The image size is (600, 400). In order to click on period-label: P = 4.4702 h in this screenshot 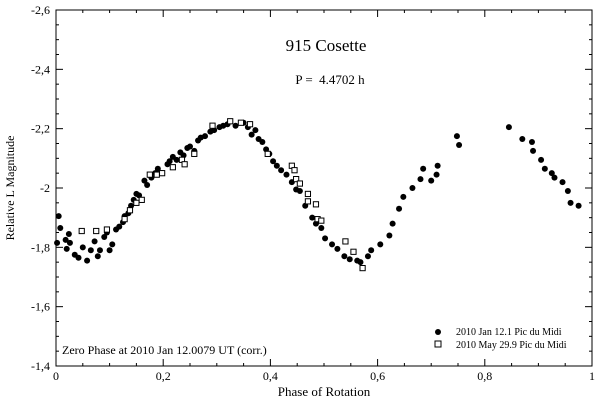, I will do `click(330, 79)`.